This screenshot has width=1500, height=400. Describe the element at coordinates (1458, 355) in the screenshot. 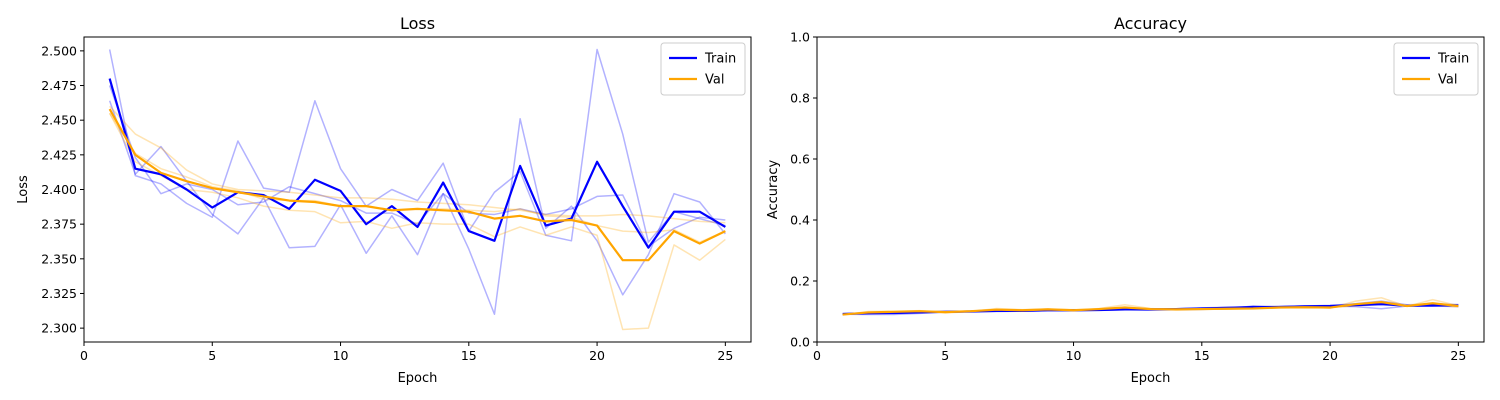

I see `accuracy-x-tick-label: 25` at that location.